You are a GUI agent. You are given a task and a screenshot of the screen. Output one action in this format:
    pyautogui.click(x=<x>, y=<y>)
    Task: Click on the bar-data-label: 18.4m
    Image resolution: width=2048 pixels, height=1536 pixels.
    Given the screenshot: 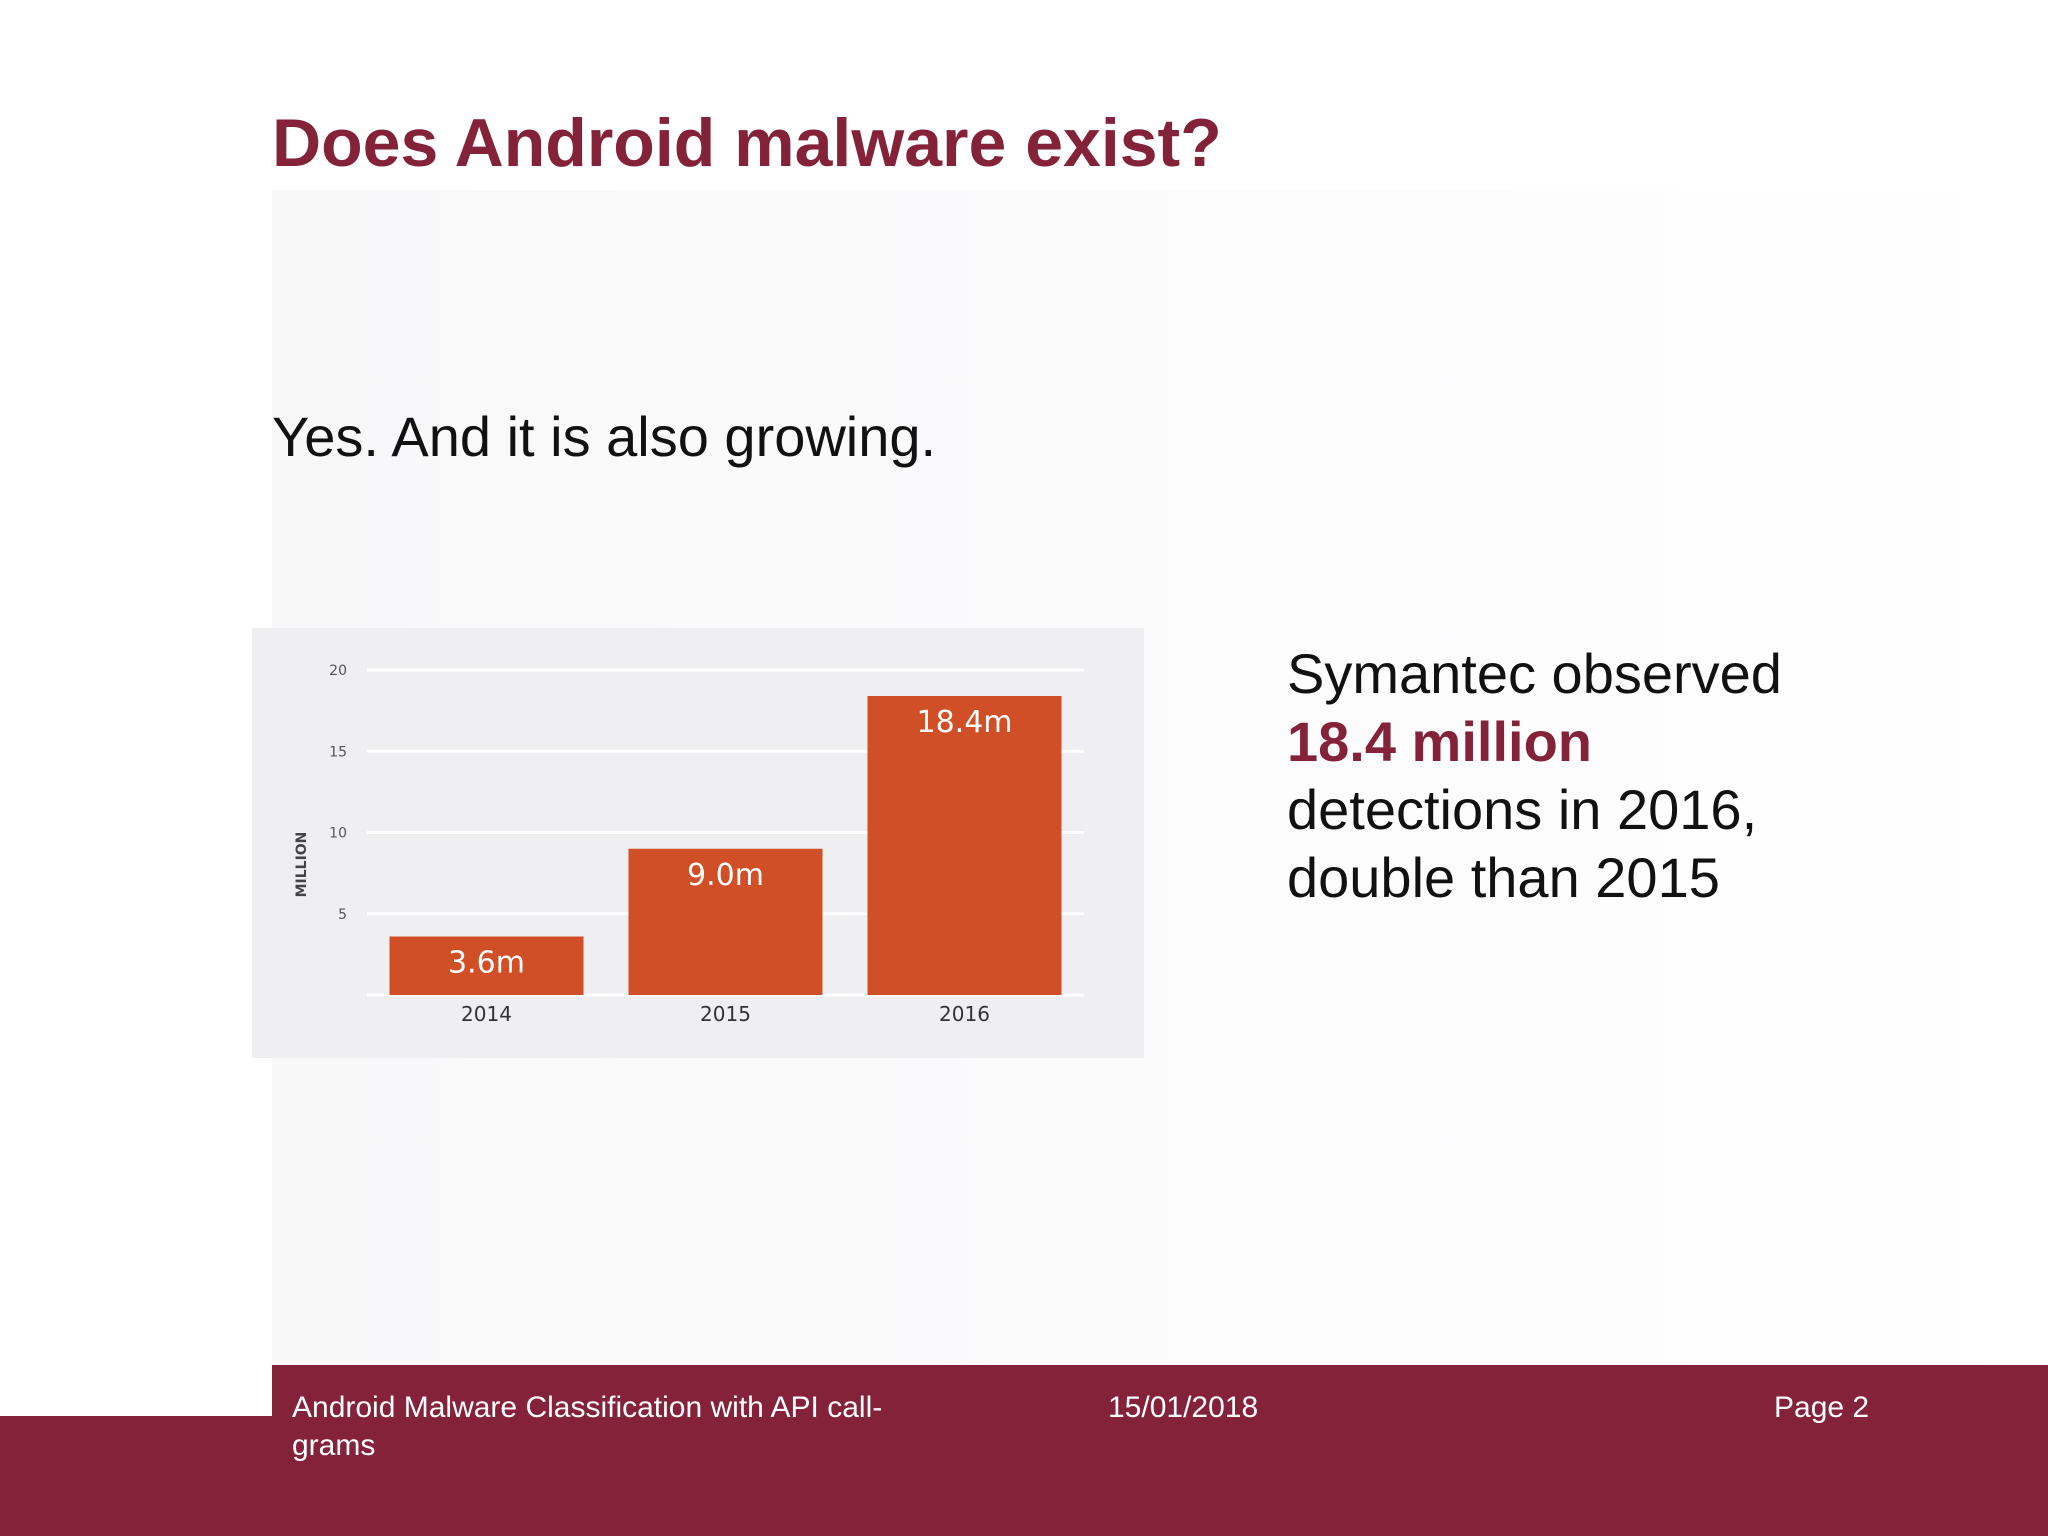 What is the action you would take?
    pyautogui.click(x=964, y=722)
    